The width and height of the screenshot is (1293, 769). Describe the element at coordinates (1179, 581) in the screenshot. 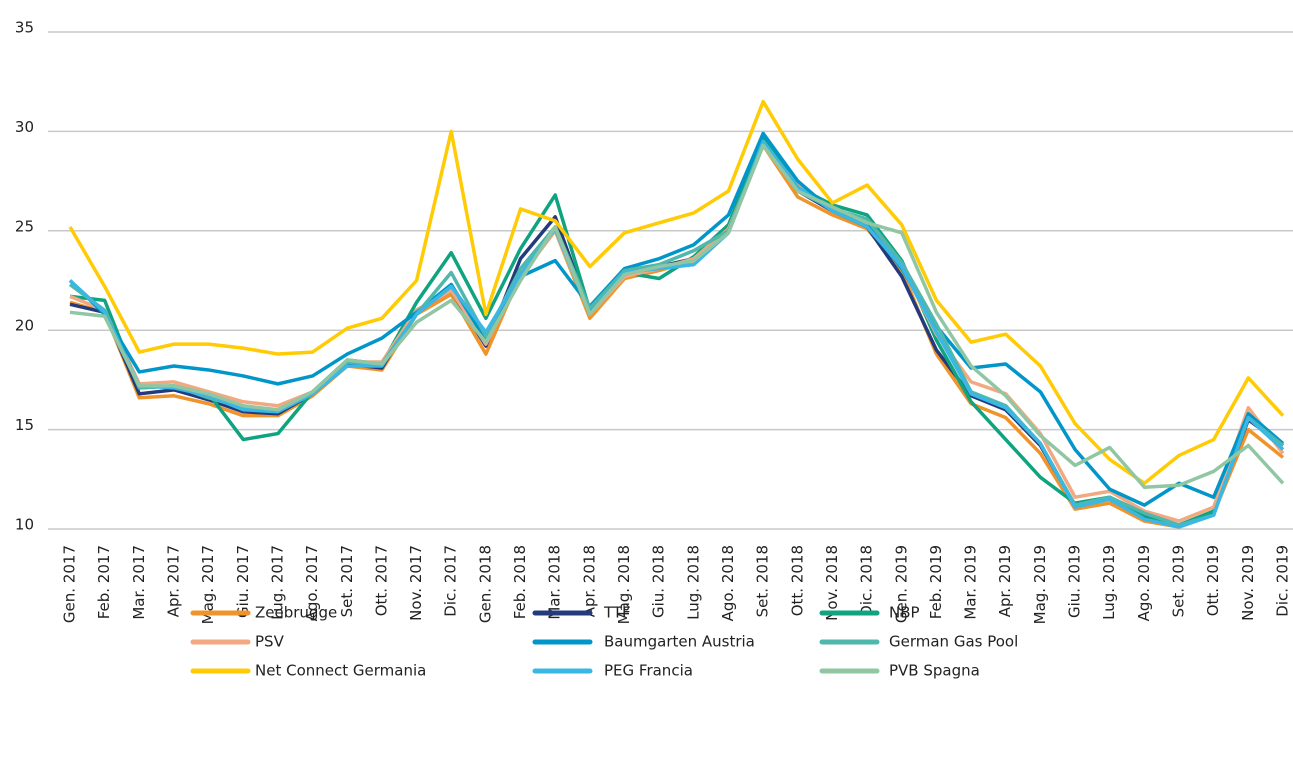

I see `x-tick-label: Set. 2019` at that location.